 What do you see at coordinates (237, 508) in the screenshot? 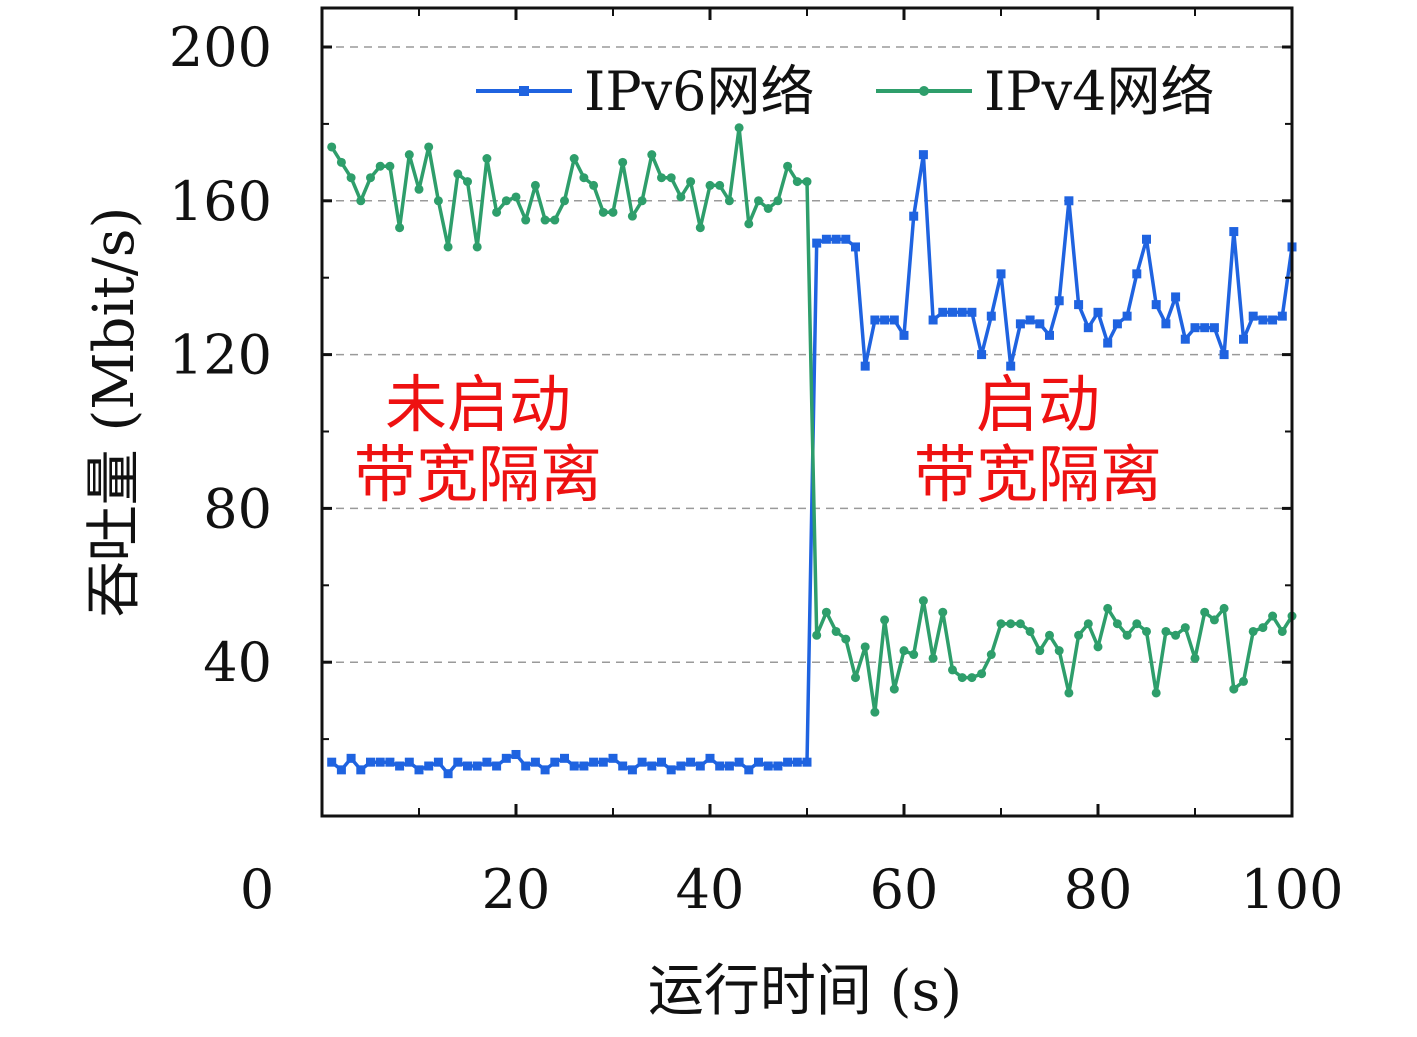
I see `tick-label-y-80: 80` at bounding box center [237, 508].